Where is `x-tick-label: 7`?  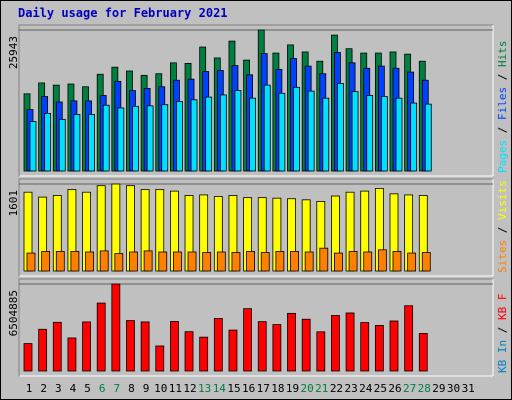 x-tick-label: 7 is located at coordinates (117, 388).